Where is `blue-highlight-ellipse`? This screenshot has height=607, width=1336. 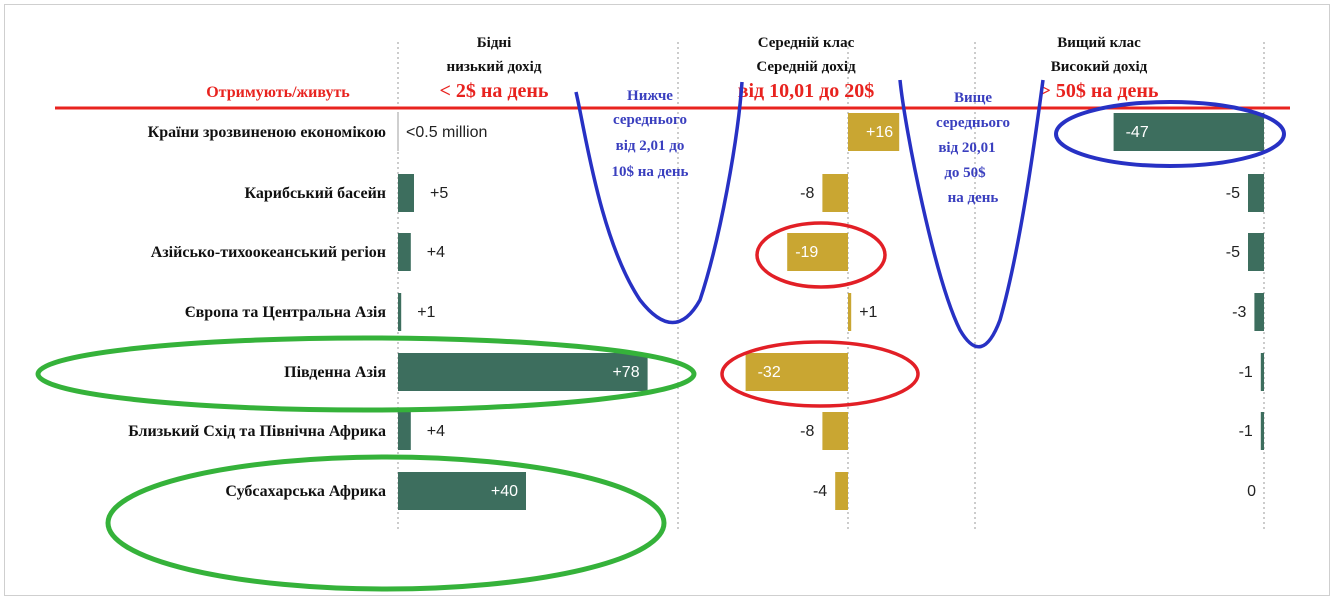 blue-highlight-ellipse is located at coordinates (1170, 134).